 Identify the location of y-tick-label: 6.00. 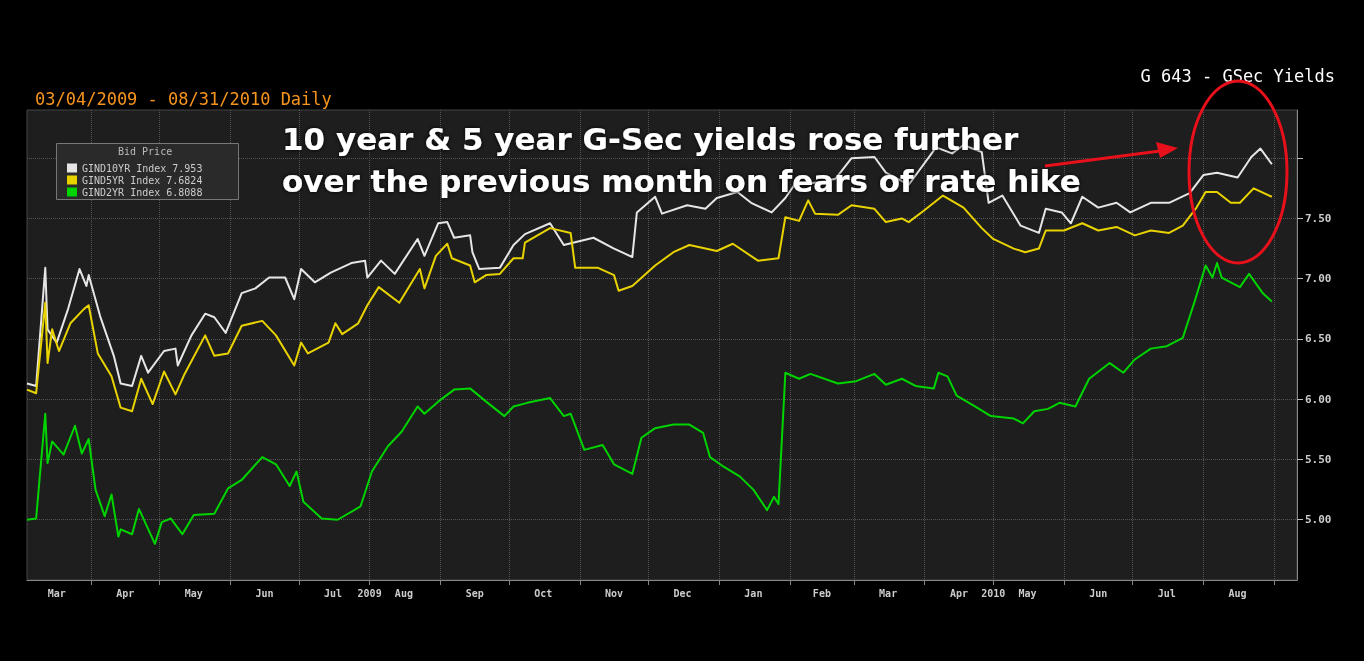
(1318, 399).